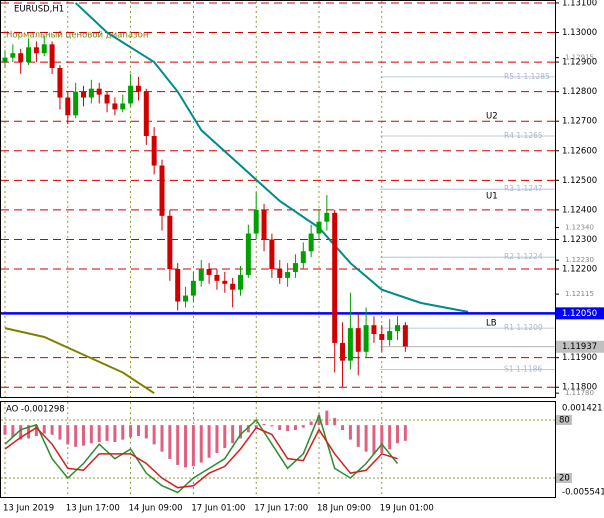  Describe the element at coordinates (407, 509) in the screenshot. I see `x-tick-label: 19 Jun 01:00` at that location.